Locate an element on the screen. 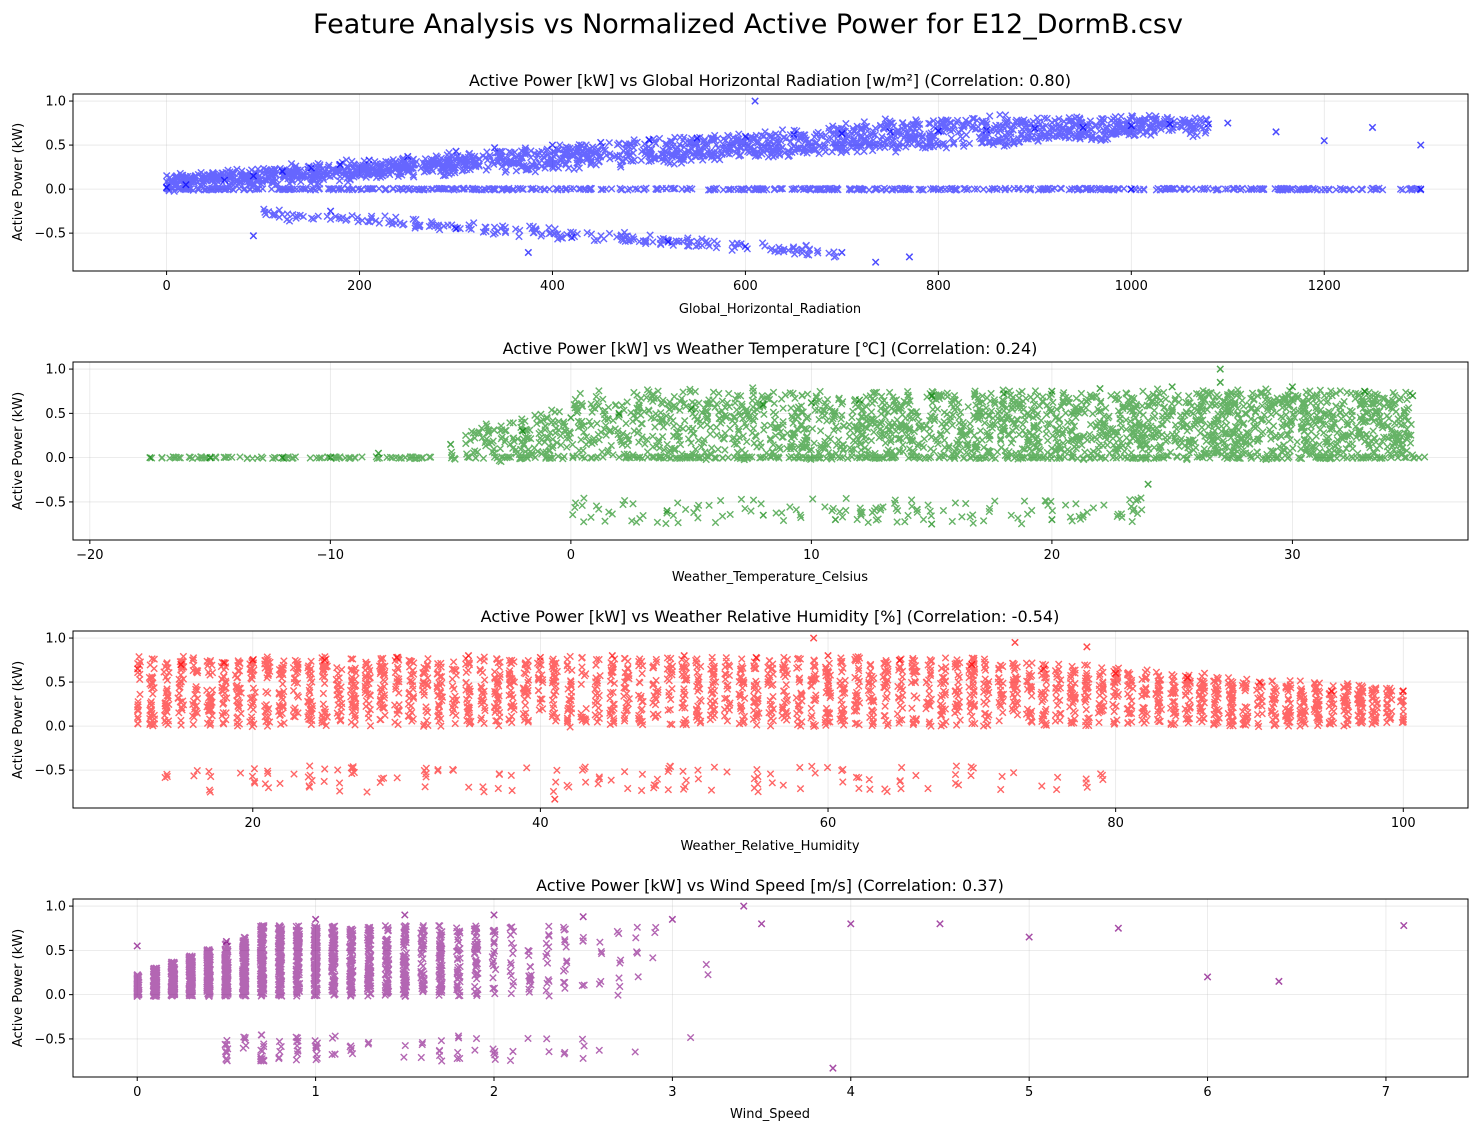 This screenshot has width=1477, height=1131. radiation-x-tick-label: 400 is located at coordinates (552, 286).